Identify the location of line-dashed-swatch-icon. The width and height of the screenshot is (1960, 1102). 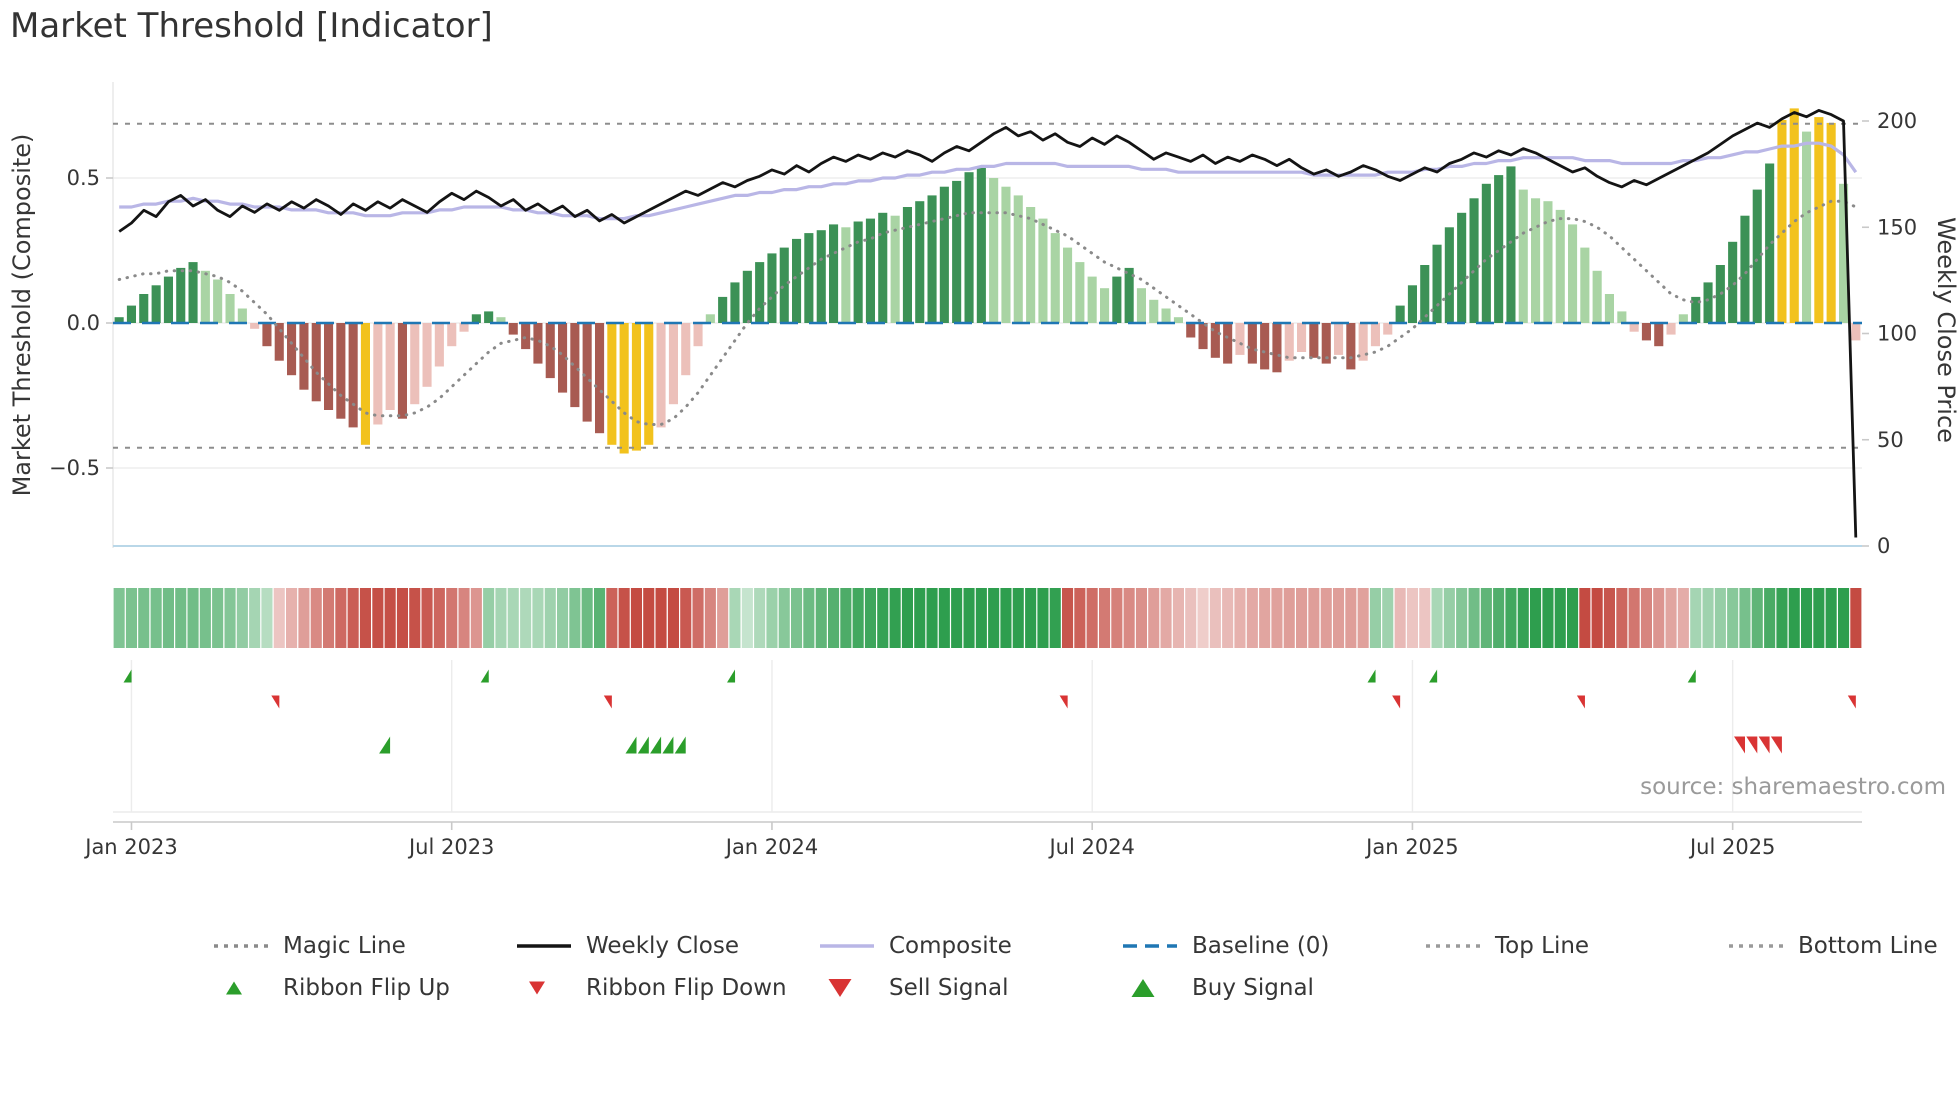
(1150, 946).